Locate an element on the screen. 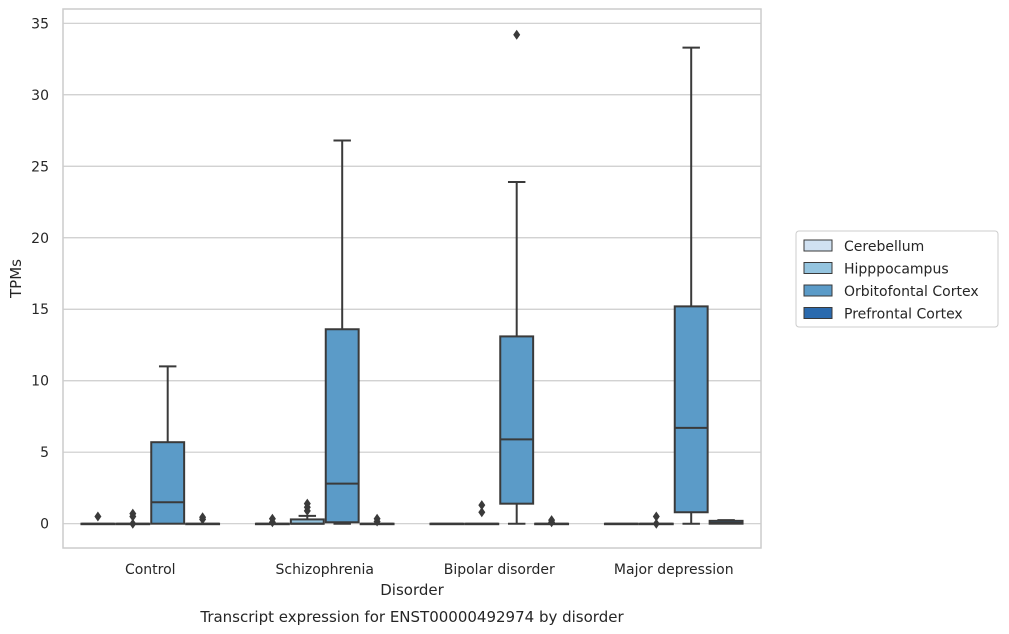  x-axis-label: Disorder is located at coordinates (412, 590).